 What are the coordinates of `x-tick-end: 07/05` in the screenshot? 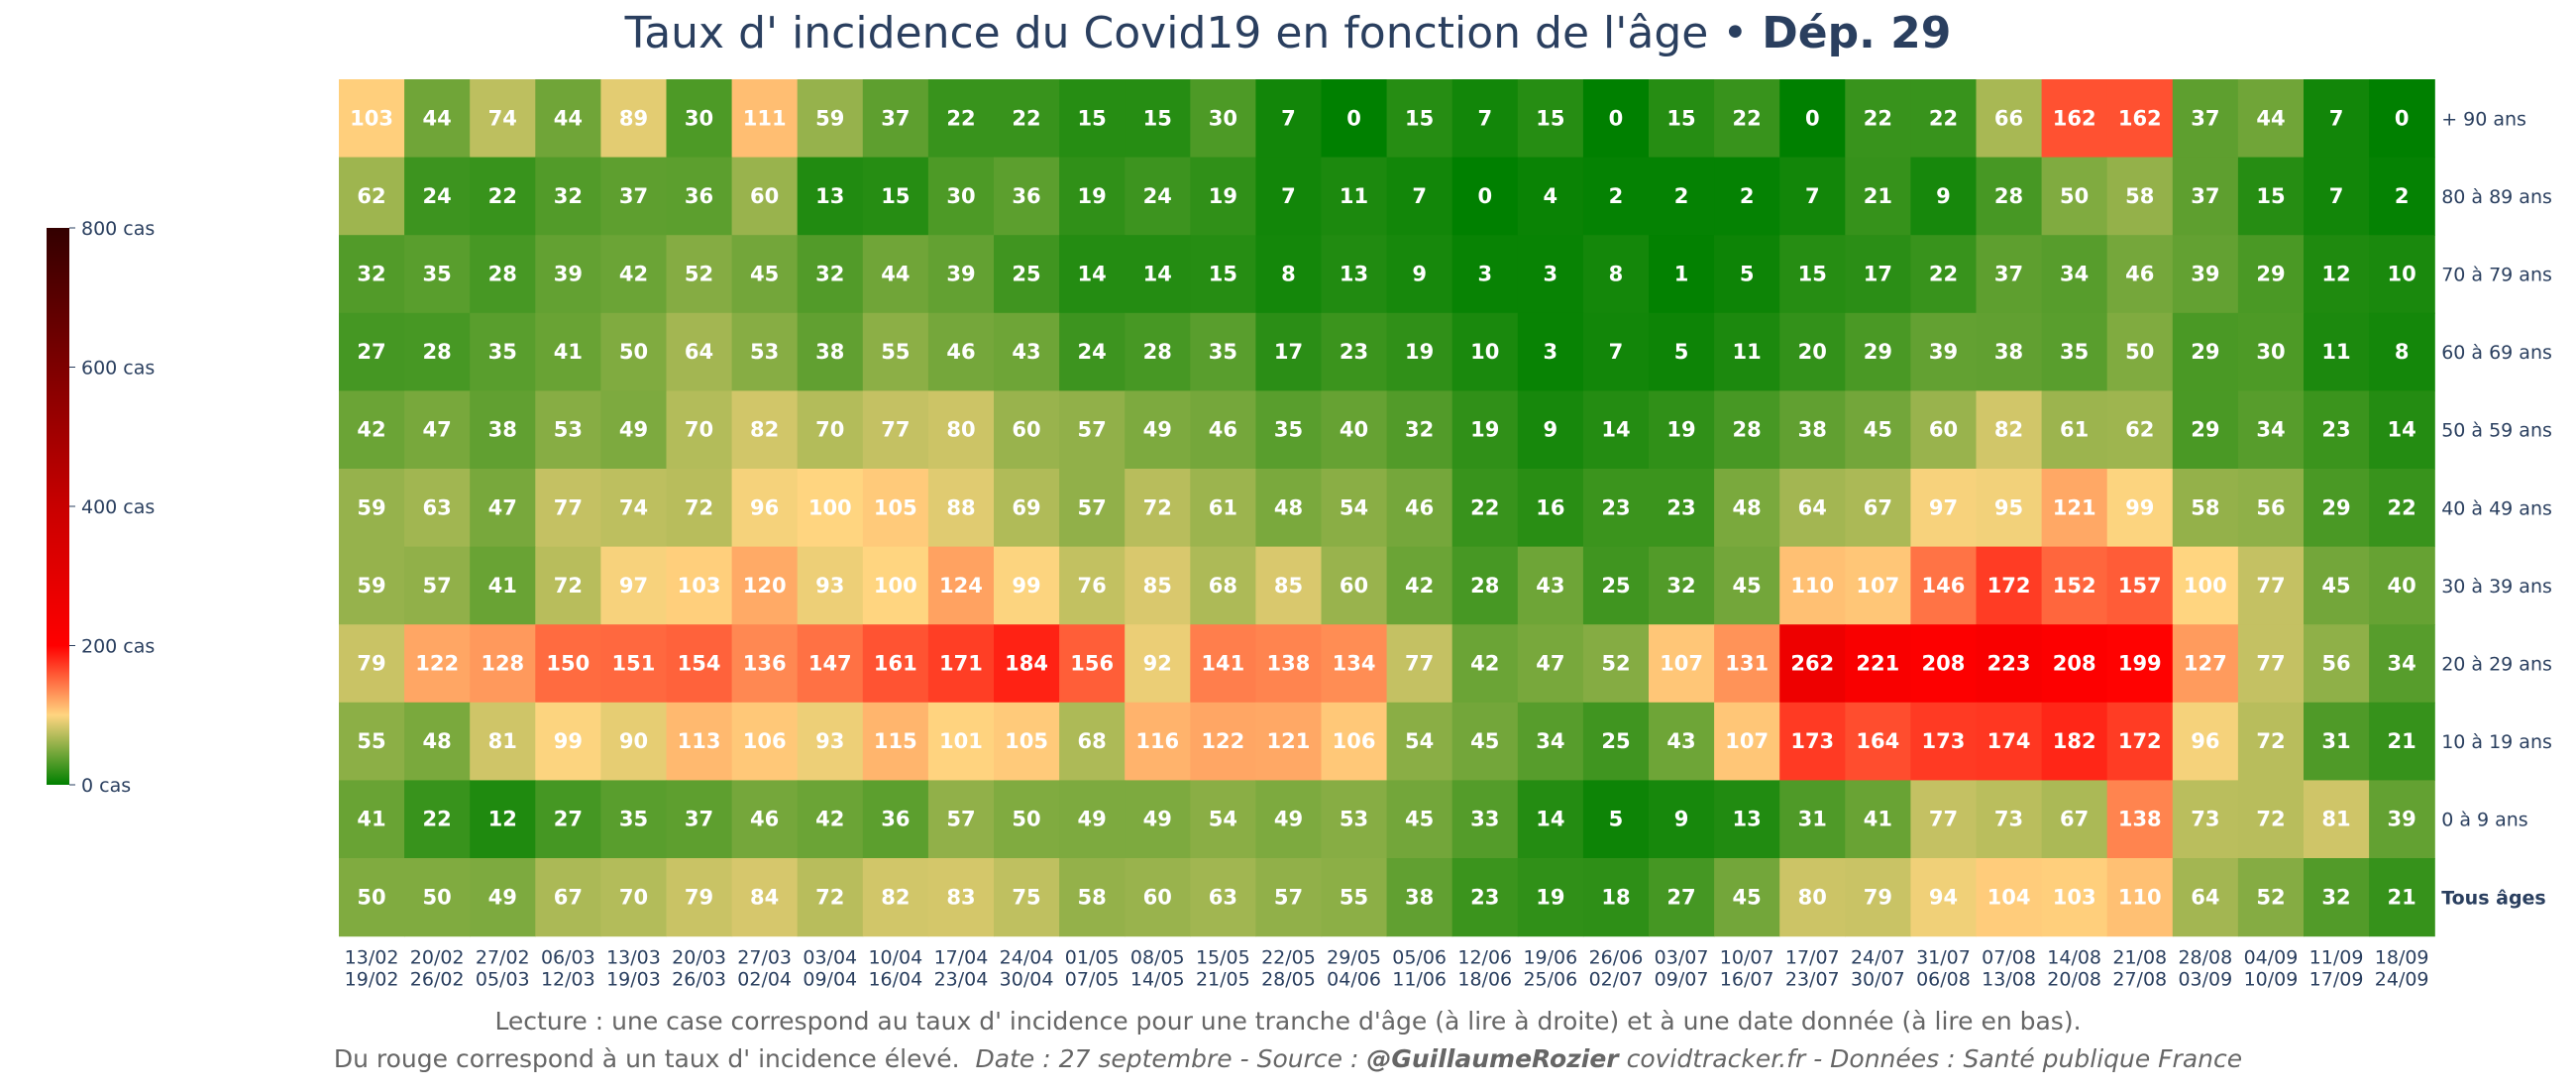 It's located at (1092, 980).